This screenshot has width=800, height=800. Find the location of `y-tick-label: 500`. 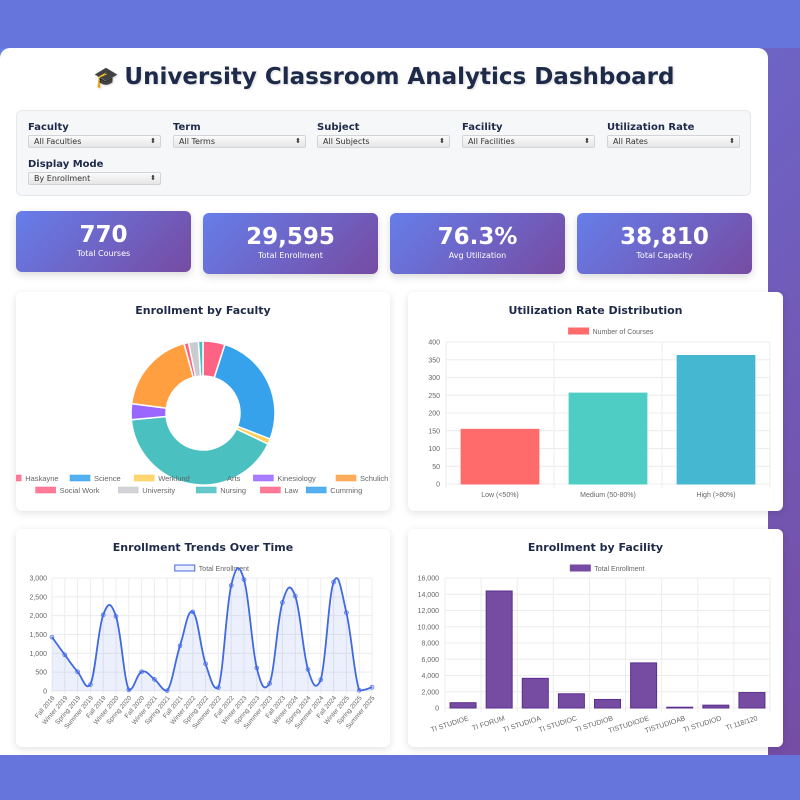

y-tick-label: 500 is located at coordinates (41, 673).